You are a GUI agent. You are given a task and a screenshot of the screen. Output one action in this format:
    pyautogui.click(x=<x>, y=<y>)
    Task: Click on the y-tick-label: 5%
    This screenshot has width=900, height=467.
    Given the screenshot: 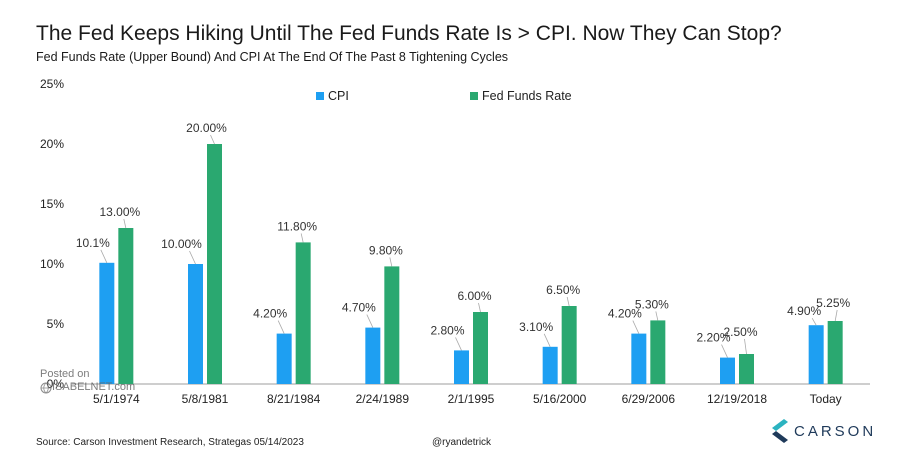 What is the action you would take?
    pyautogui.click(x=56, y=324)
    